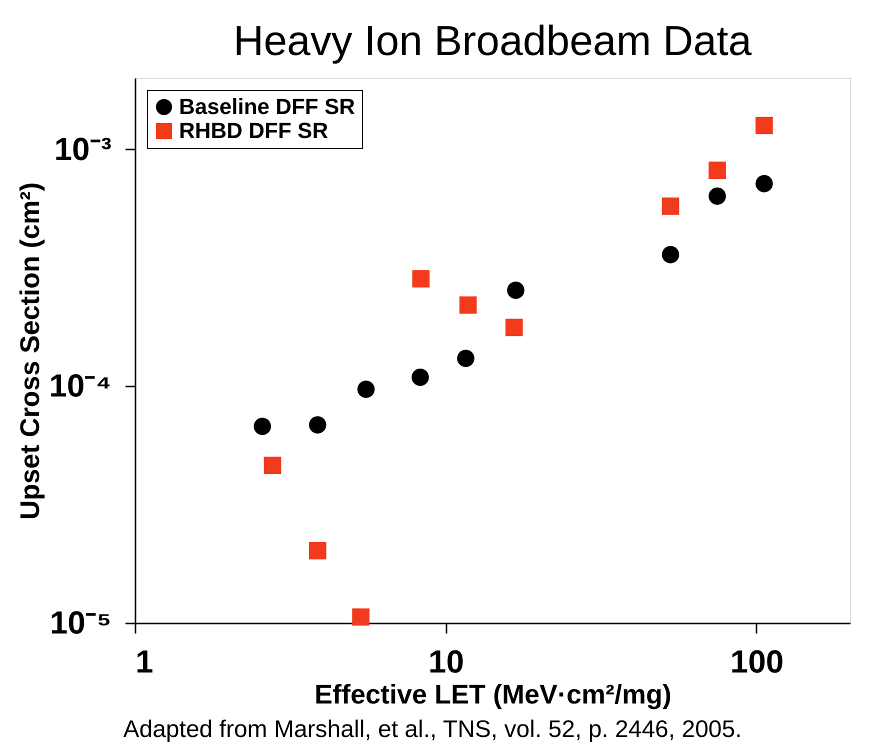  What do you see at coordinates (432, 729) in the screenshot?
I see `text: Adapted from Marshall, et al., TNS, vol. 52, p. 2446, 2005.` at bounding box center [432, 729].